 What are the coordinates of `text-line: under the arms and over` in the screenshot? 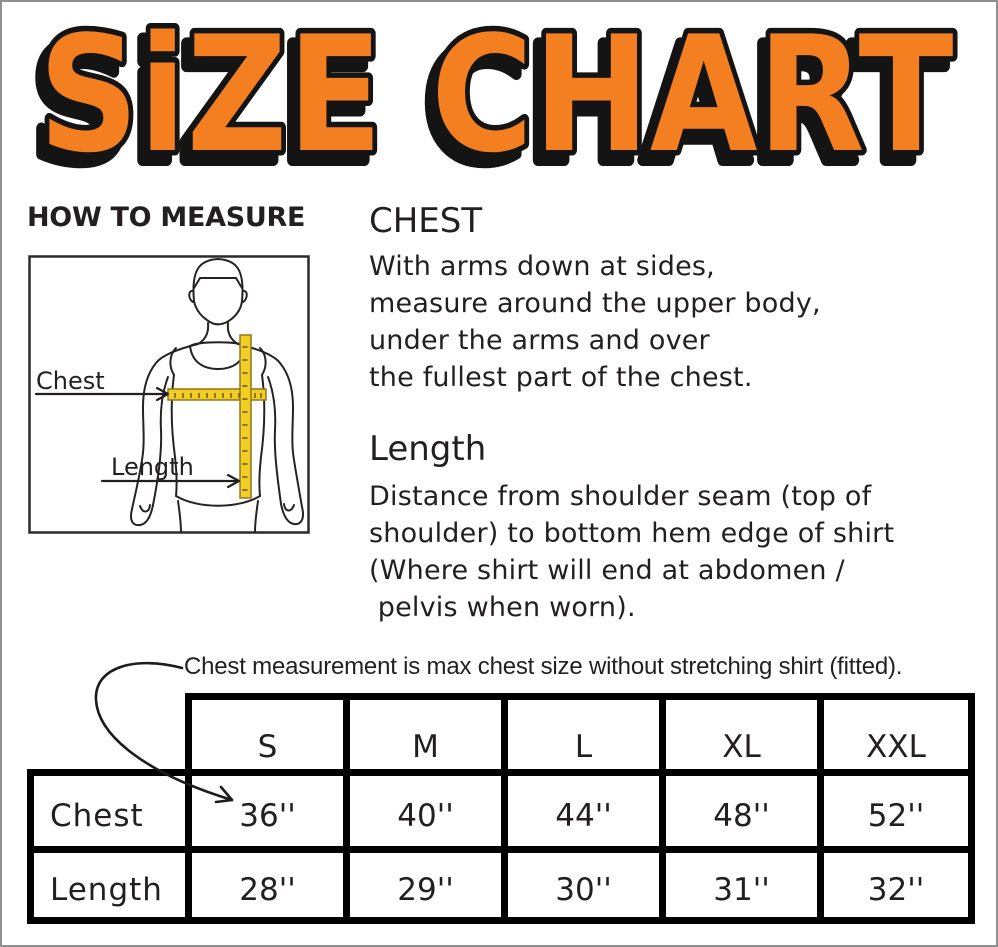 It's located at (539, 340).